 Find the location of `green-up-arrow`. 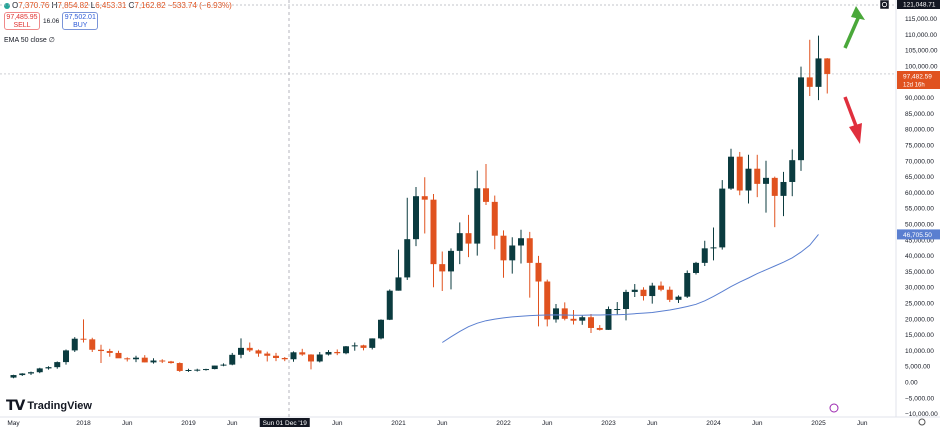

green-up-arrow is located at coordinates (852, 32).